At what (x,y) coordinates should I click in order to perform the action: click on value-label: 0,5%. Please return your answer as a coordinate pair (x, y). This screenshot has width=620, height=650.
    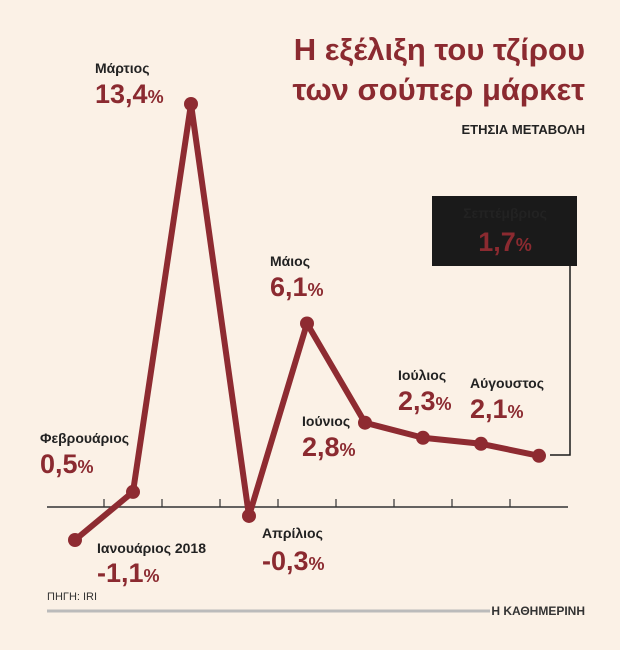
    Looking at the image, I should click on (67, 464).